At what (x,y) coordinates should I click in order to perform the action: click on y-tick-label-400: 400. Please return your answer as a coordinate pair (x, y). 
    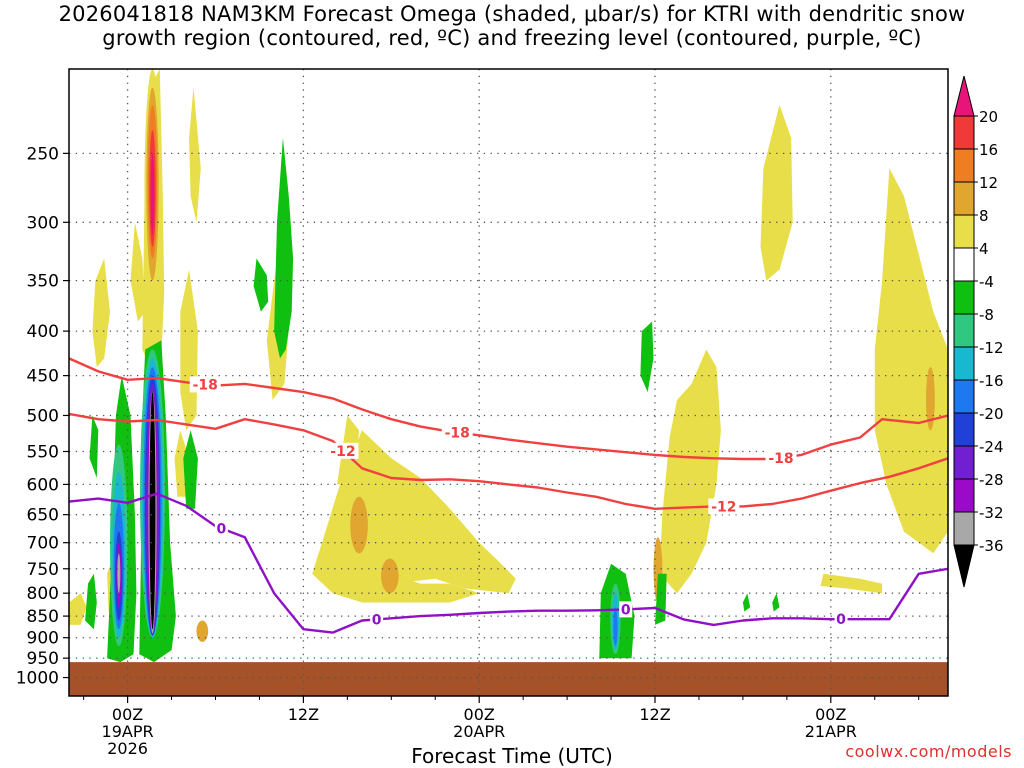
    Looking at the image, I should click on (43, 332).